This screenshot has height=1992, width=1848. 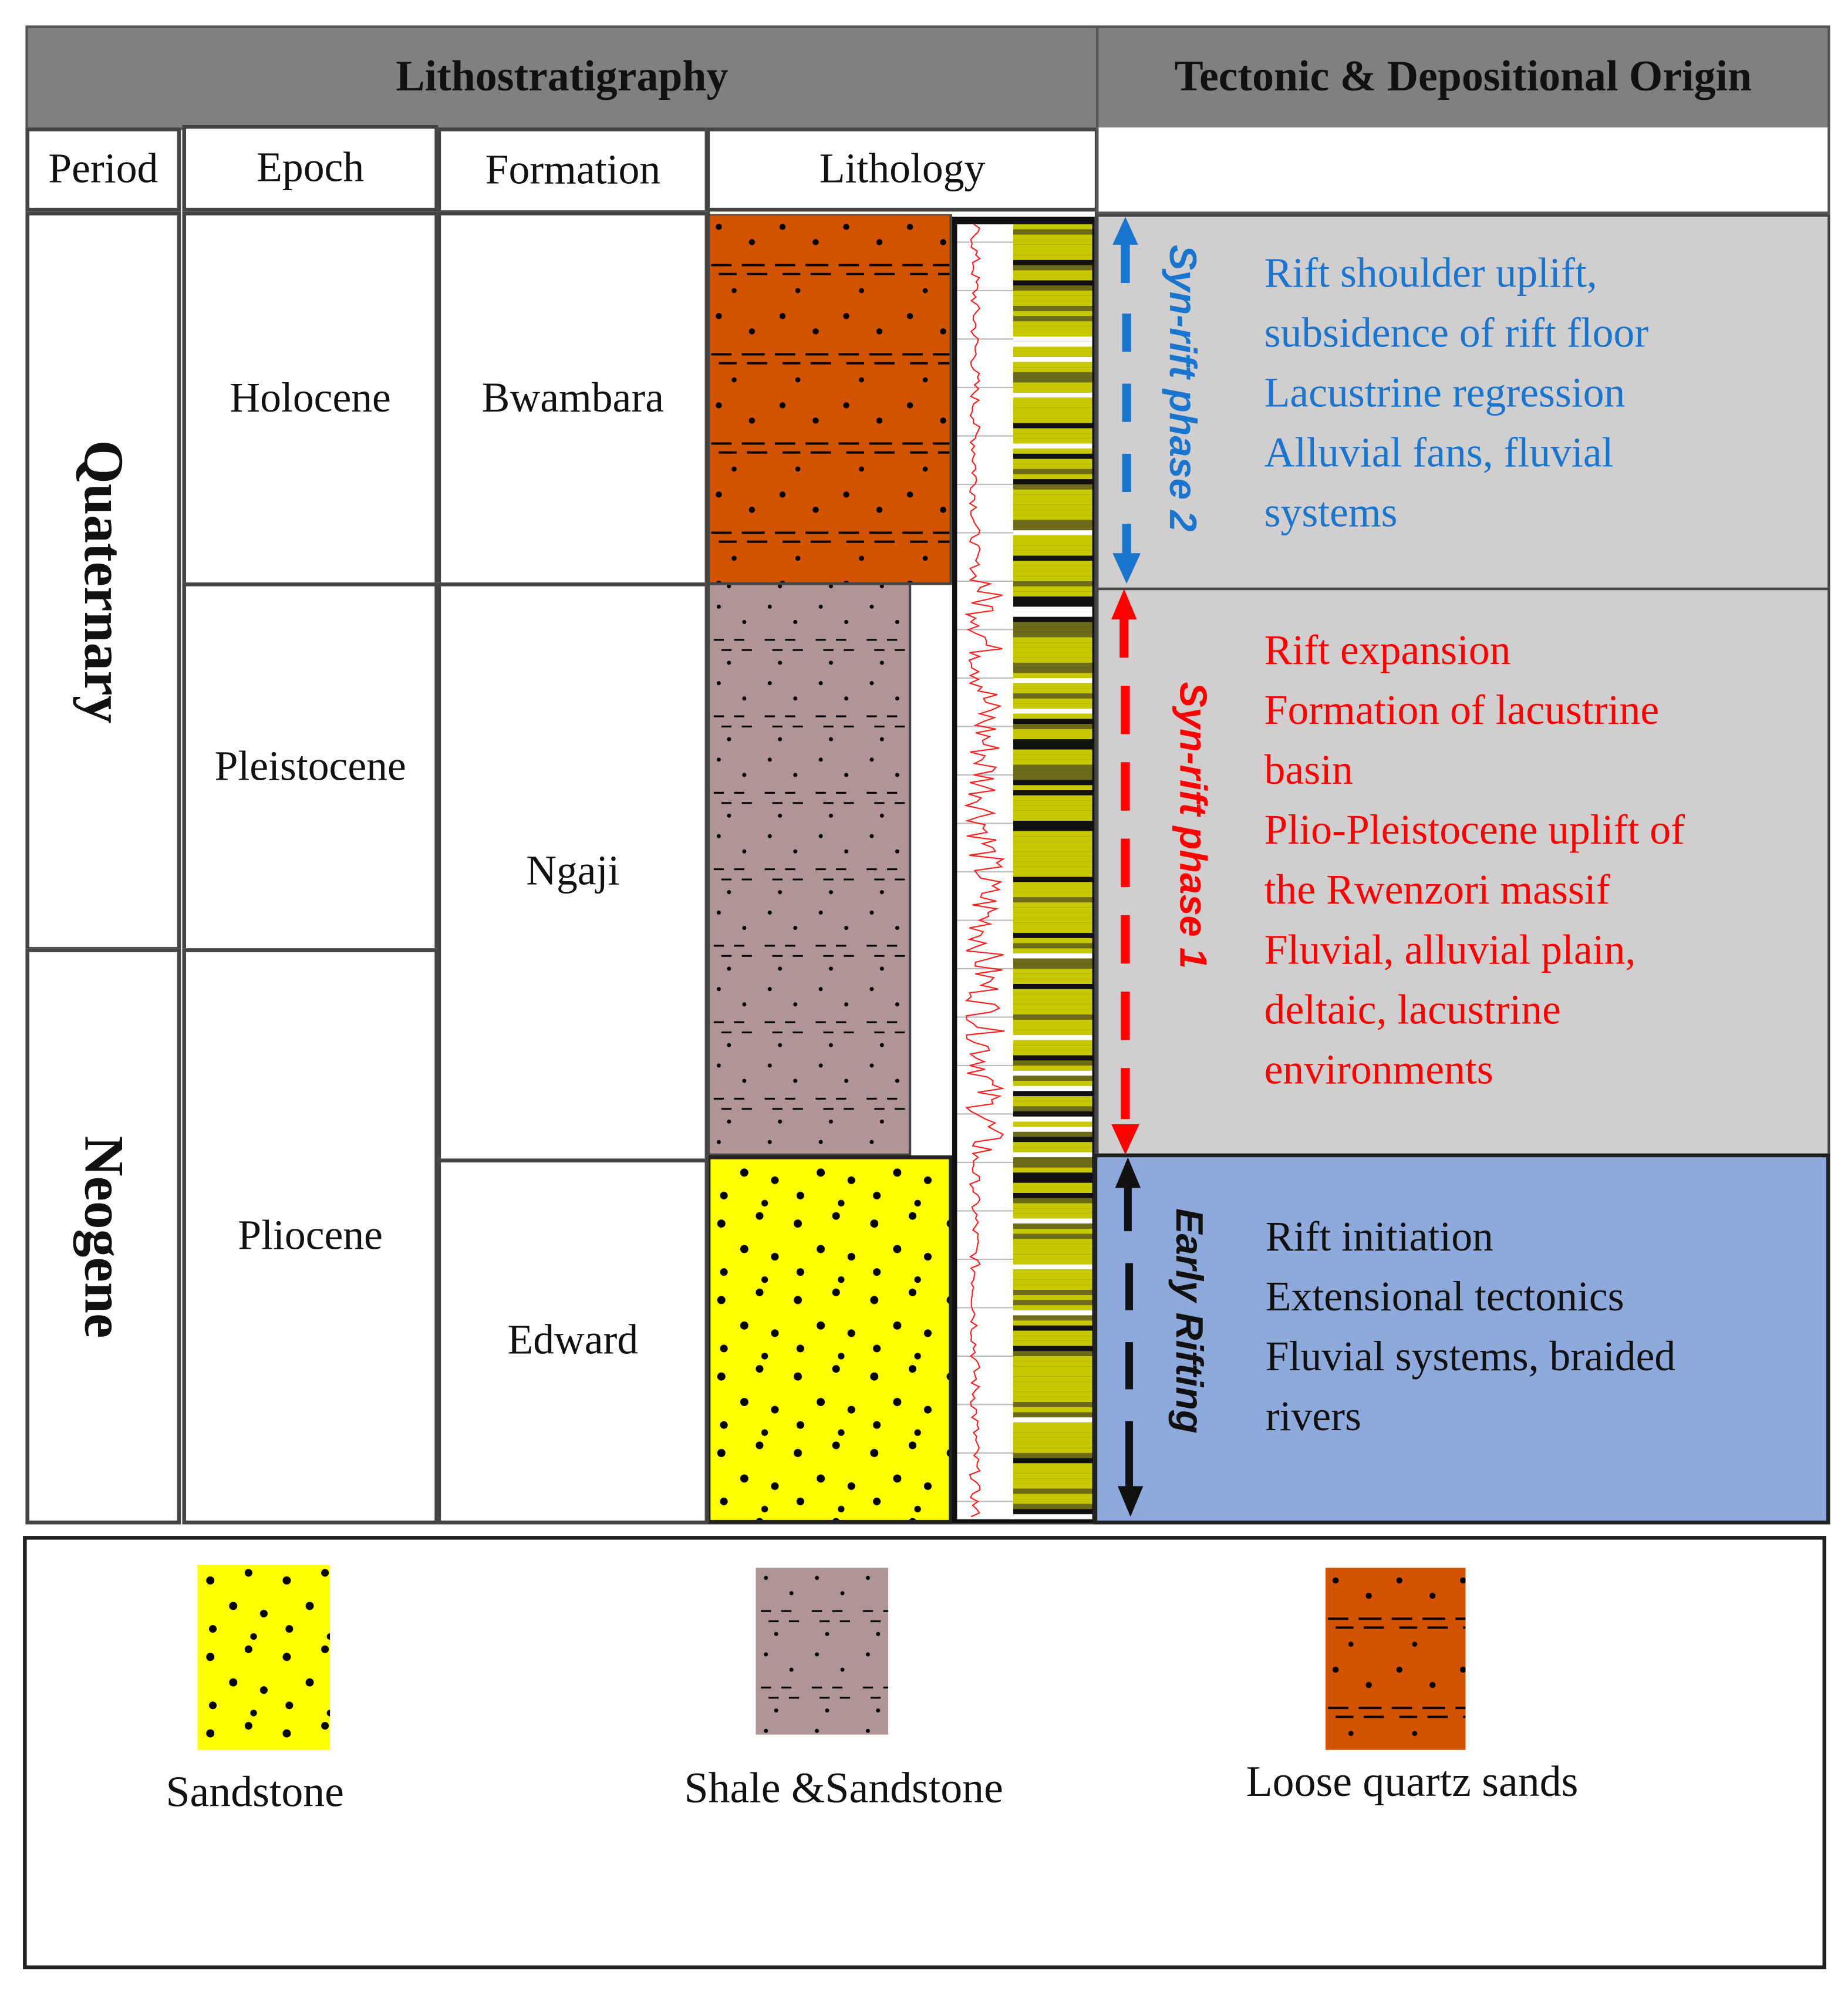 What do you see at coordinates (1378, 1070) in the screenshot?
I see `description-line: environments` at bounding box center [1378, 1070].